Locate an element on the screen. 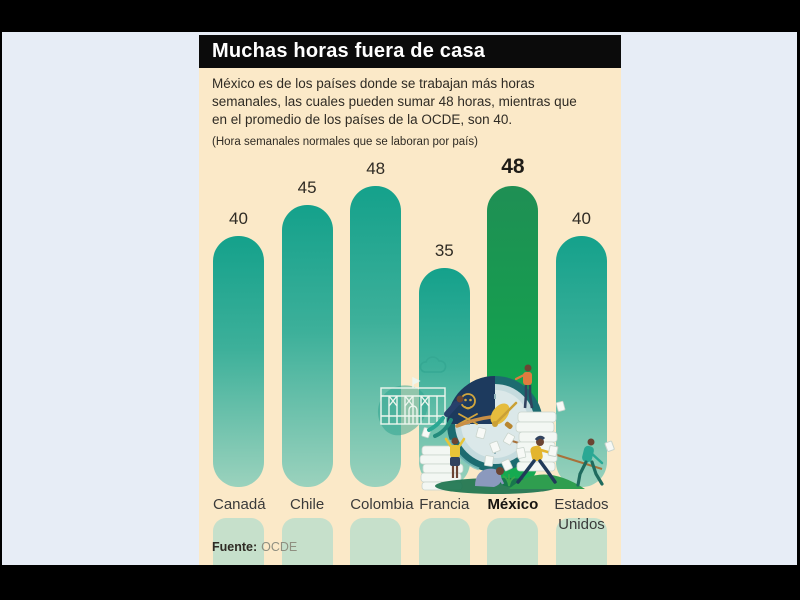  bar-value-label: 45 is located at coordinates (307, 187).